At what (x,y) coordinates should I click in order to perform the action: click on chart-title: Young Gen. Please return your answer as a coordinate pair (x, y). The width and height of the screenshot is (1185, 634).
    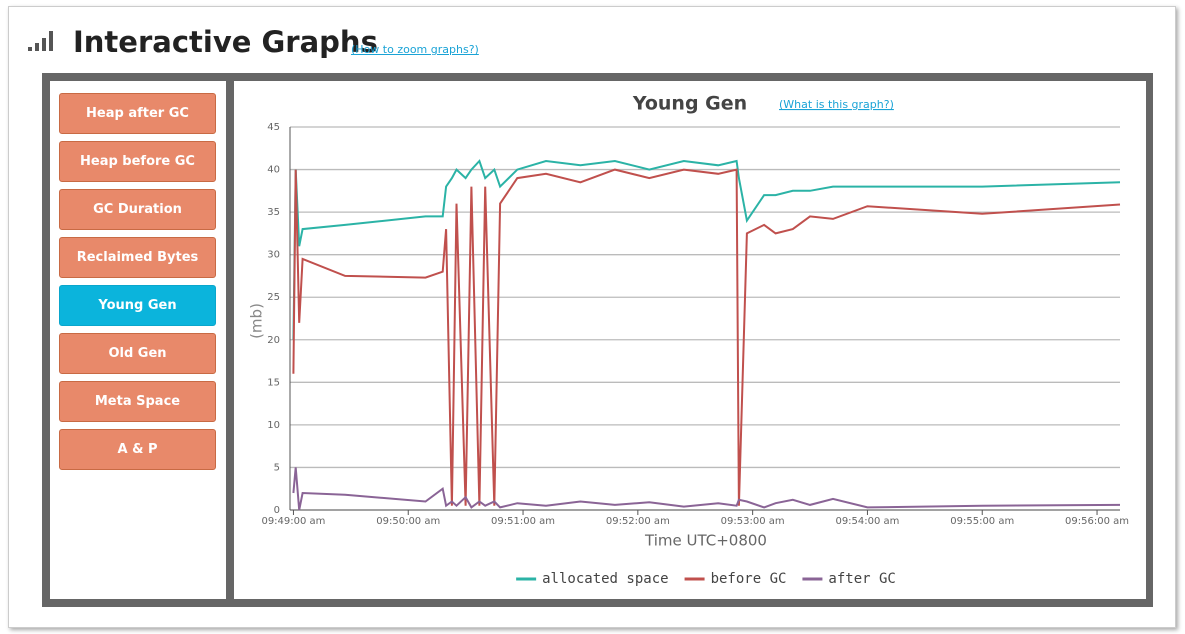
    Looking at the image, I should click on (689, 104).